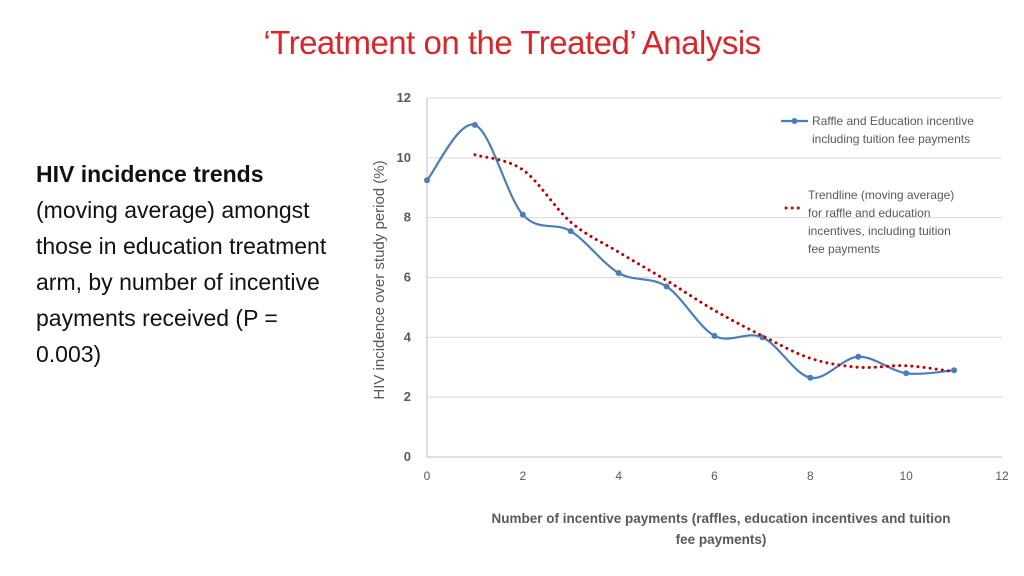 This screenshot has height=576, width=1024. I want to click on legend-label-incentive-line-2: including tuition fee payments, so click(891, 139).